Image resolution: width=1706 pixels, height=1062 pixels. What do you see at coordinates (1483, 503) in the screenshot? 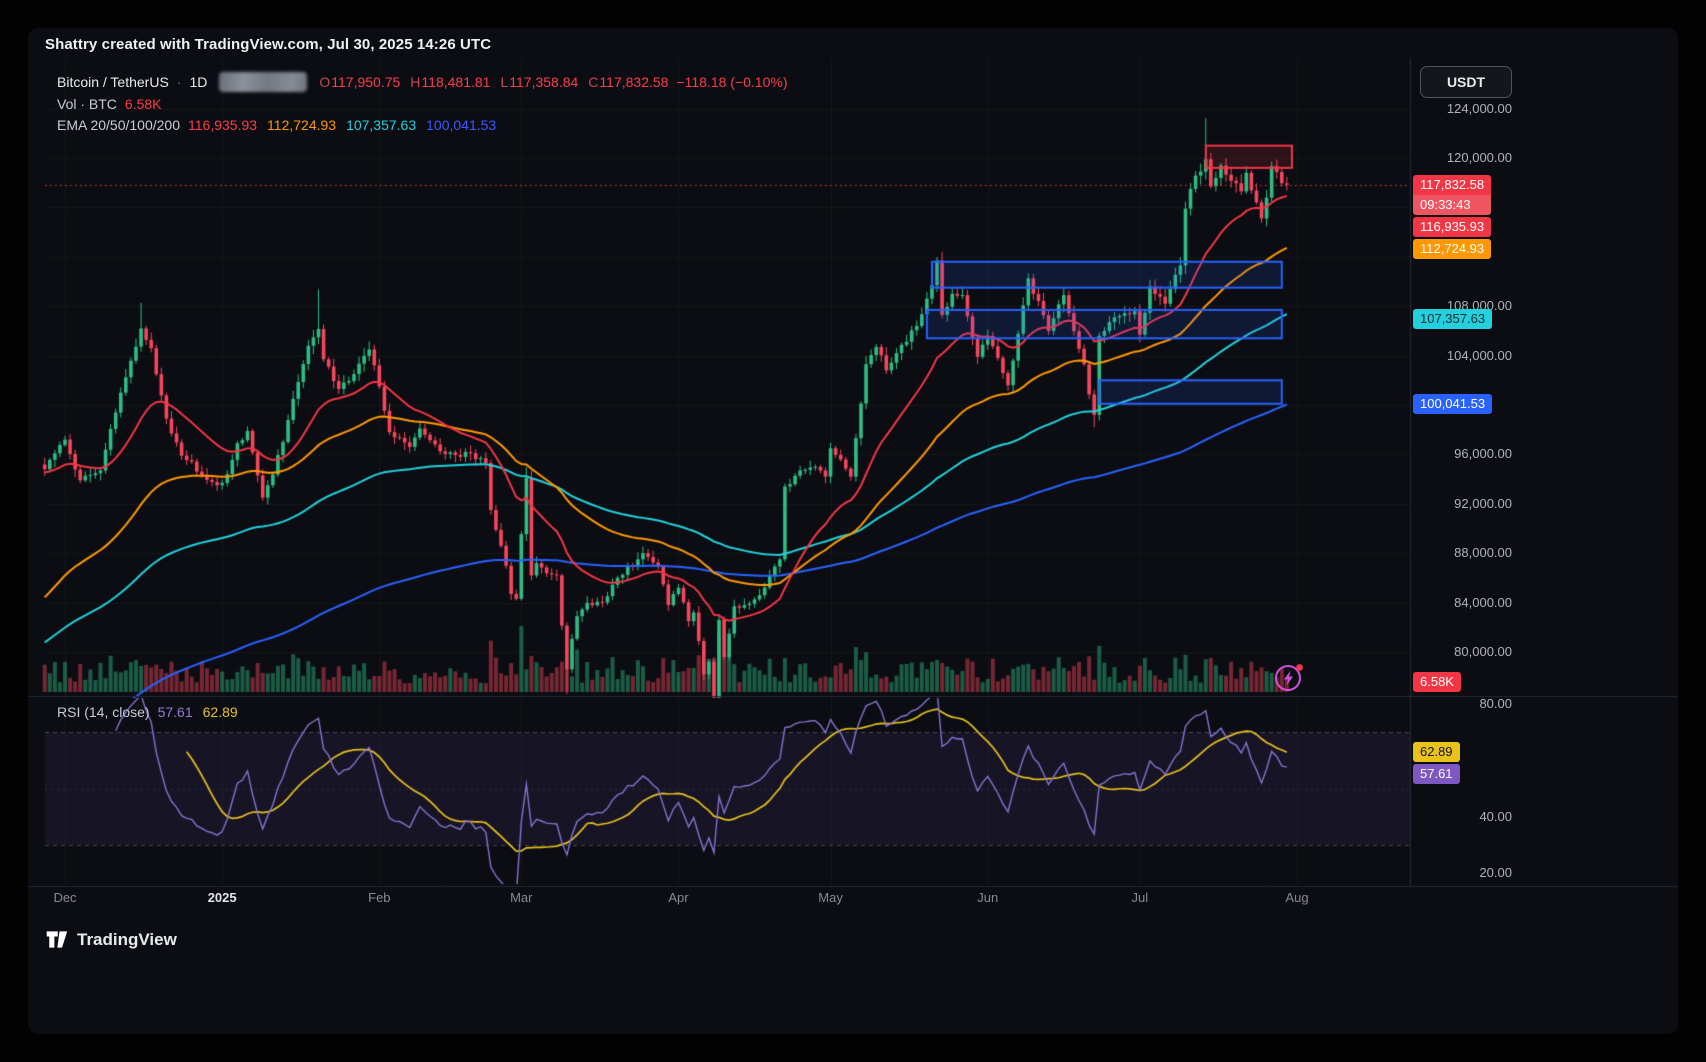
I see `price-axis-label: 92,000.00` at bounding box center [1483, 503].